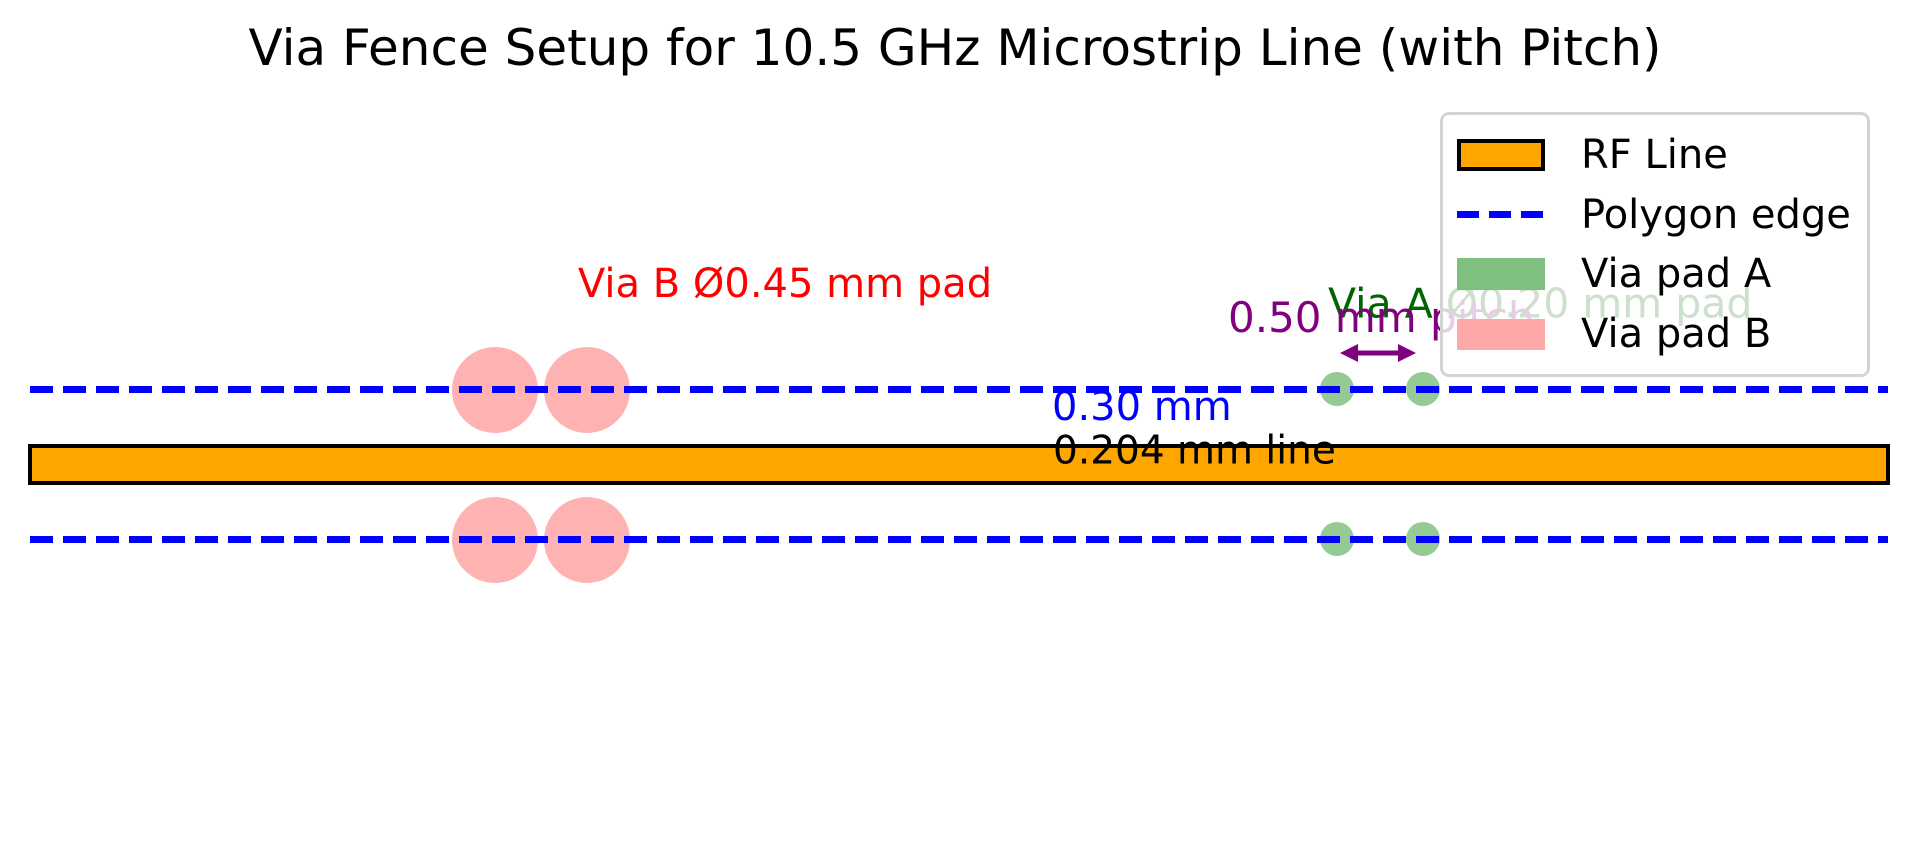  What do you see at coordinates (1378, 353) in the screenshot?
I see `pitch-arrow-icon` at bounding box center [1378, 353].